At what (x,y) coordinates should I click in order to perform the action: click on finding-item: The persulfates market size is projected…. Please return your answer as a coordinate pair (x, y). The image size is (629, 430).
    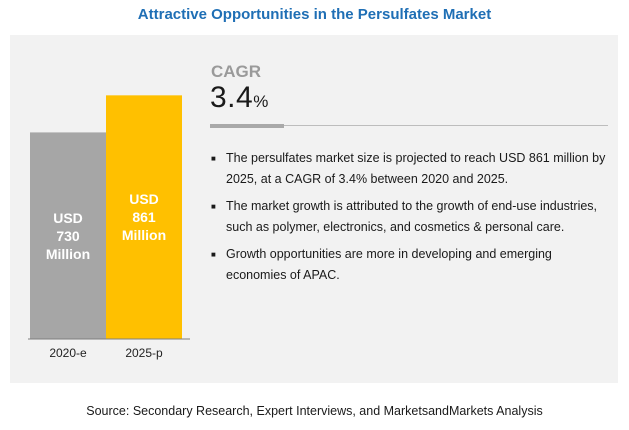
    Looking at the image, I should click on (408, 169).